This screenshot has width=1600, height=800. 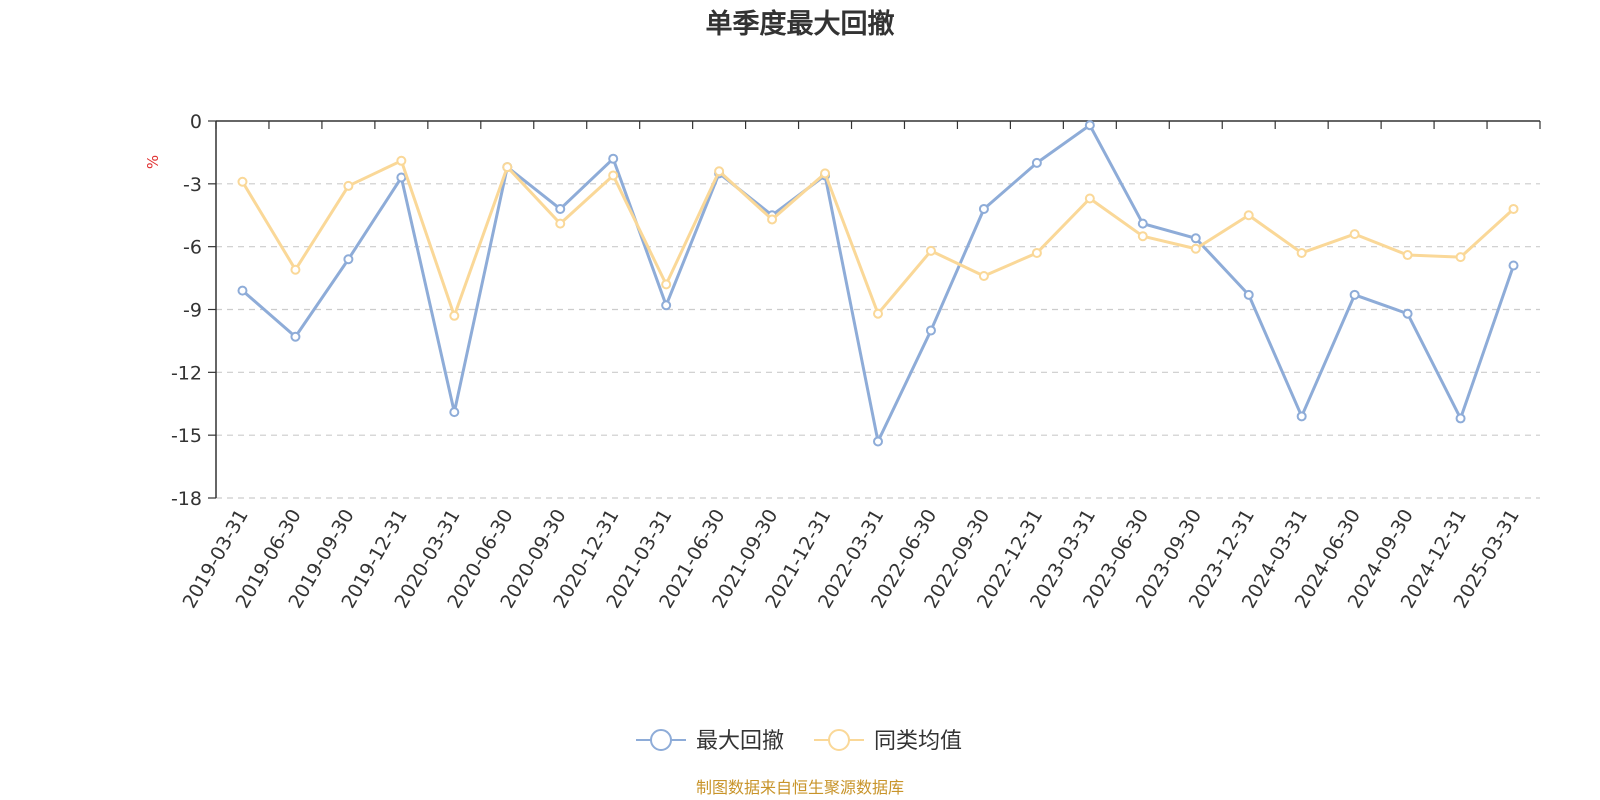 I want to click on y-tick-label: -12, so click(x=186, y=373).